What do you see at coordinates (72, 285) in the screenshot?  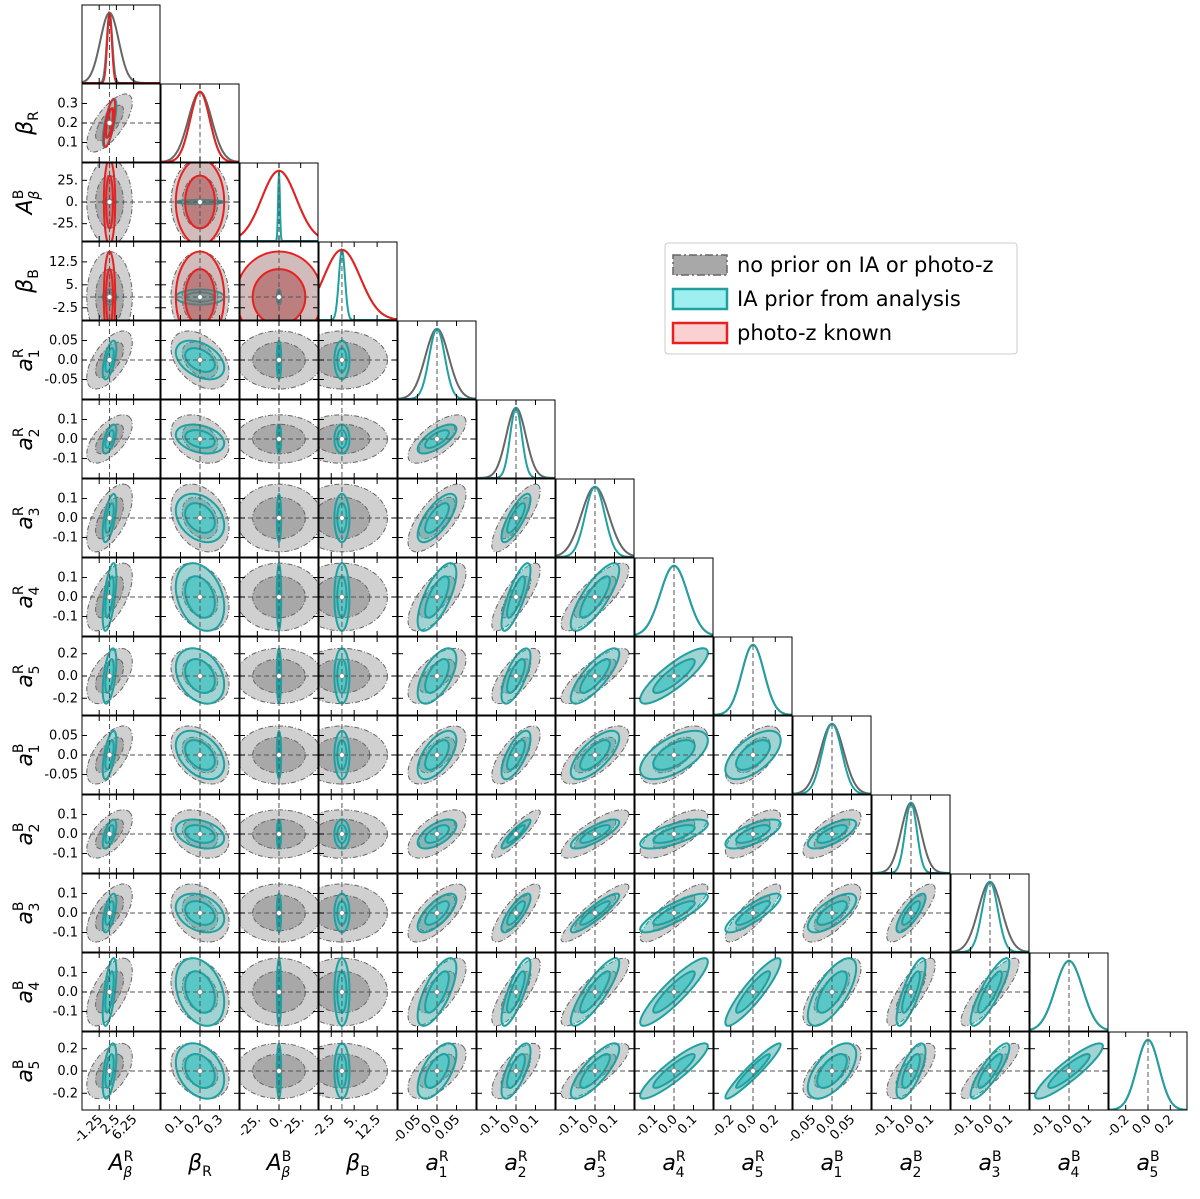 I see `y-tick-label: 5.` at bounding box center [72, 285].